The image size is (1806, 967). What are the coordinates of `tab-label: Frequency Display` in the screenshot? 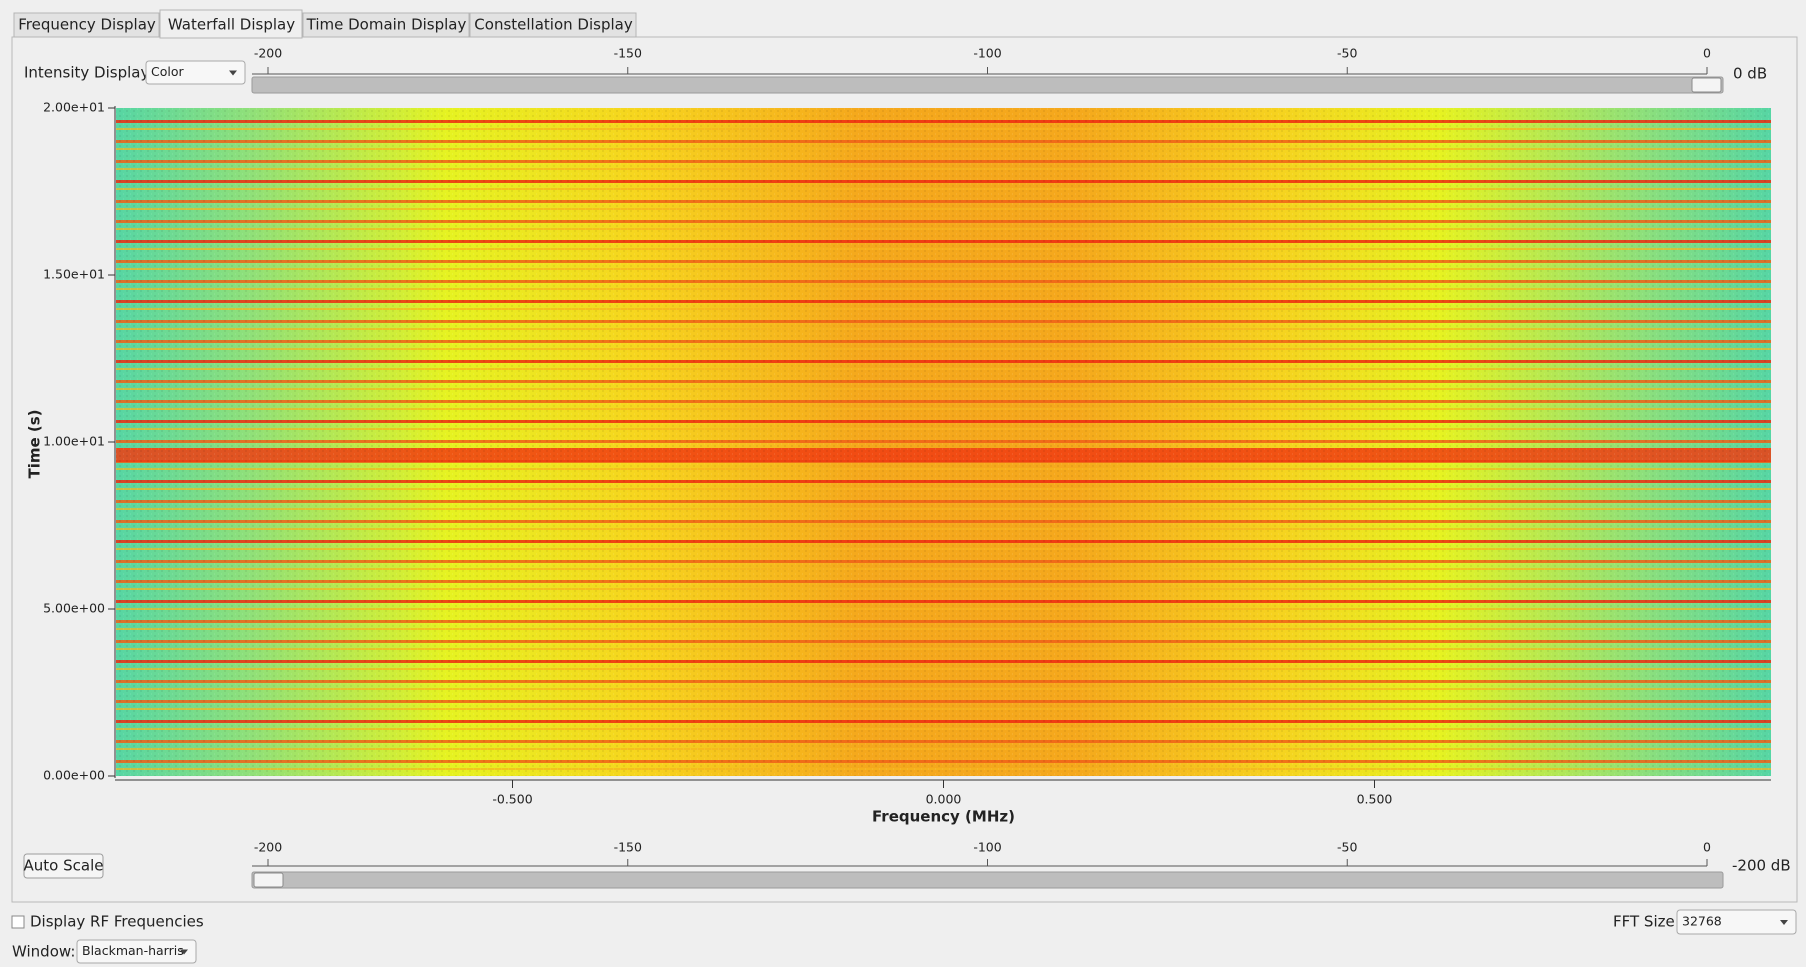 It's located at (87, 25).